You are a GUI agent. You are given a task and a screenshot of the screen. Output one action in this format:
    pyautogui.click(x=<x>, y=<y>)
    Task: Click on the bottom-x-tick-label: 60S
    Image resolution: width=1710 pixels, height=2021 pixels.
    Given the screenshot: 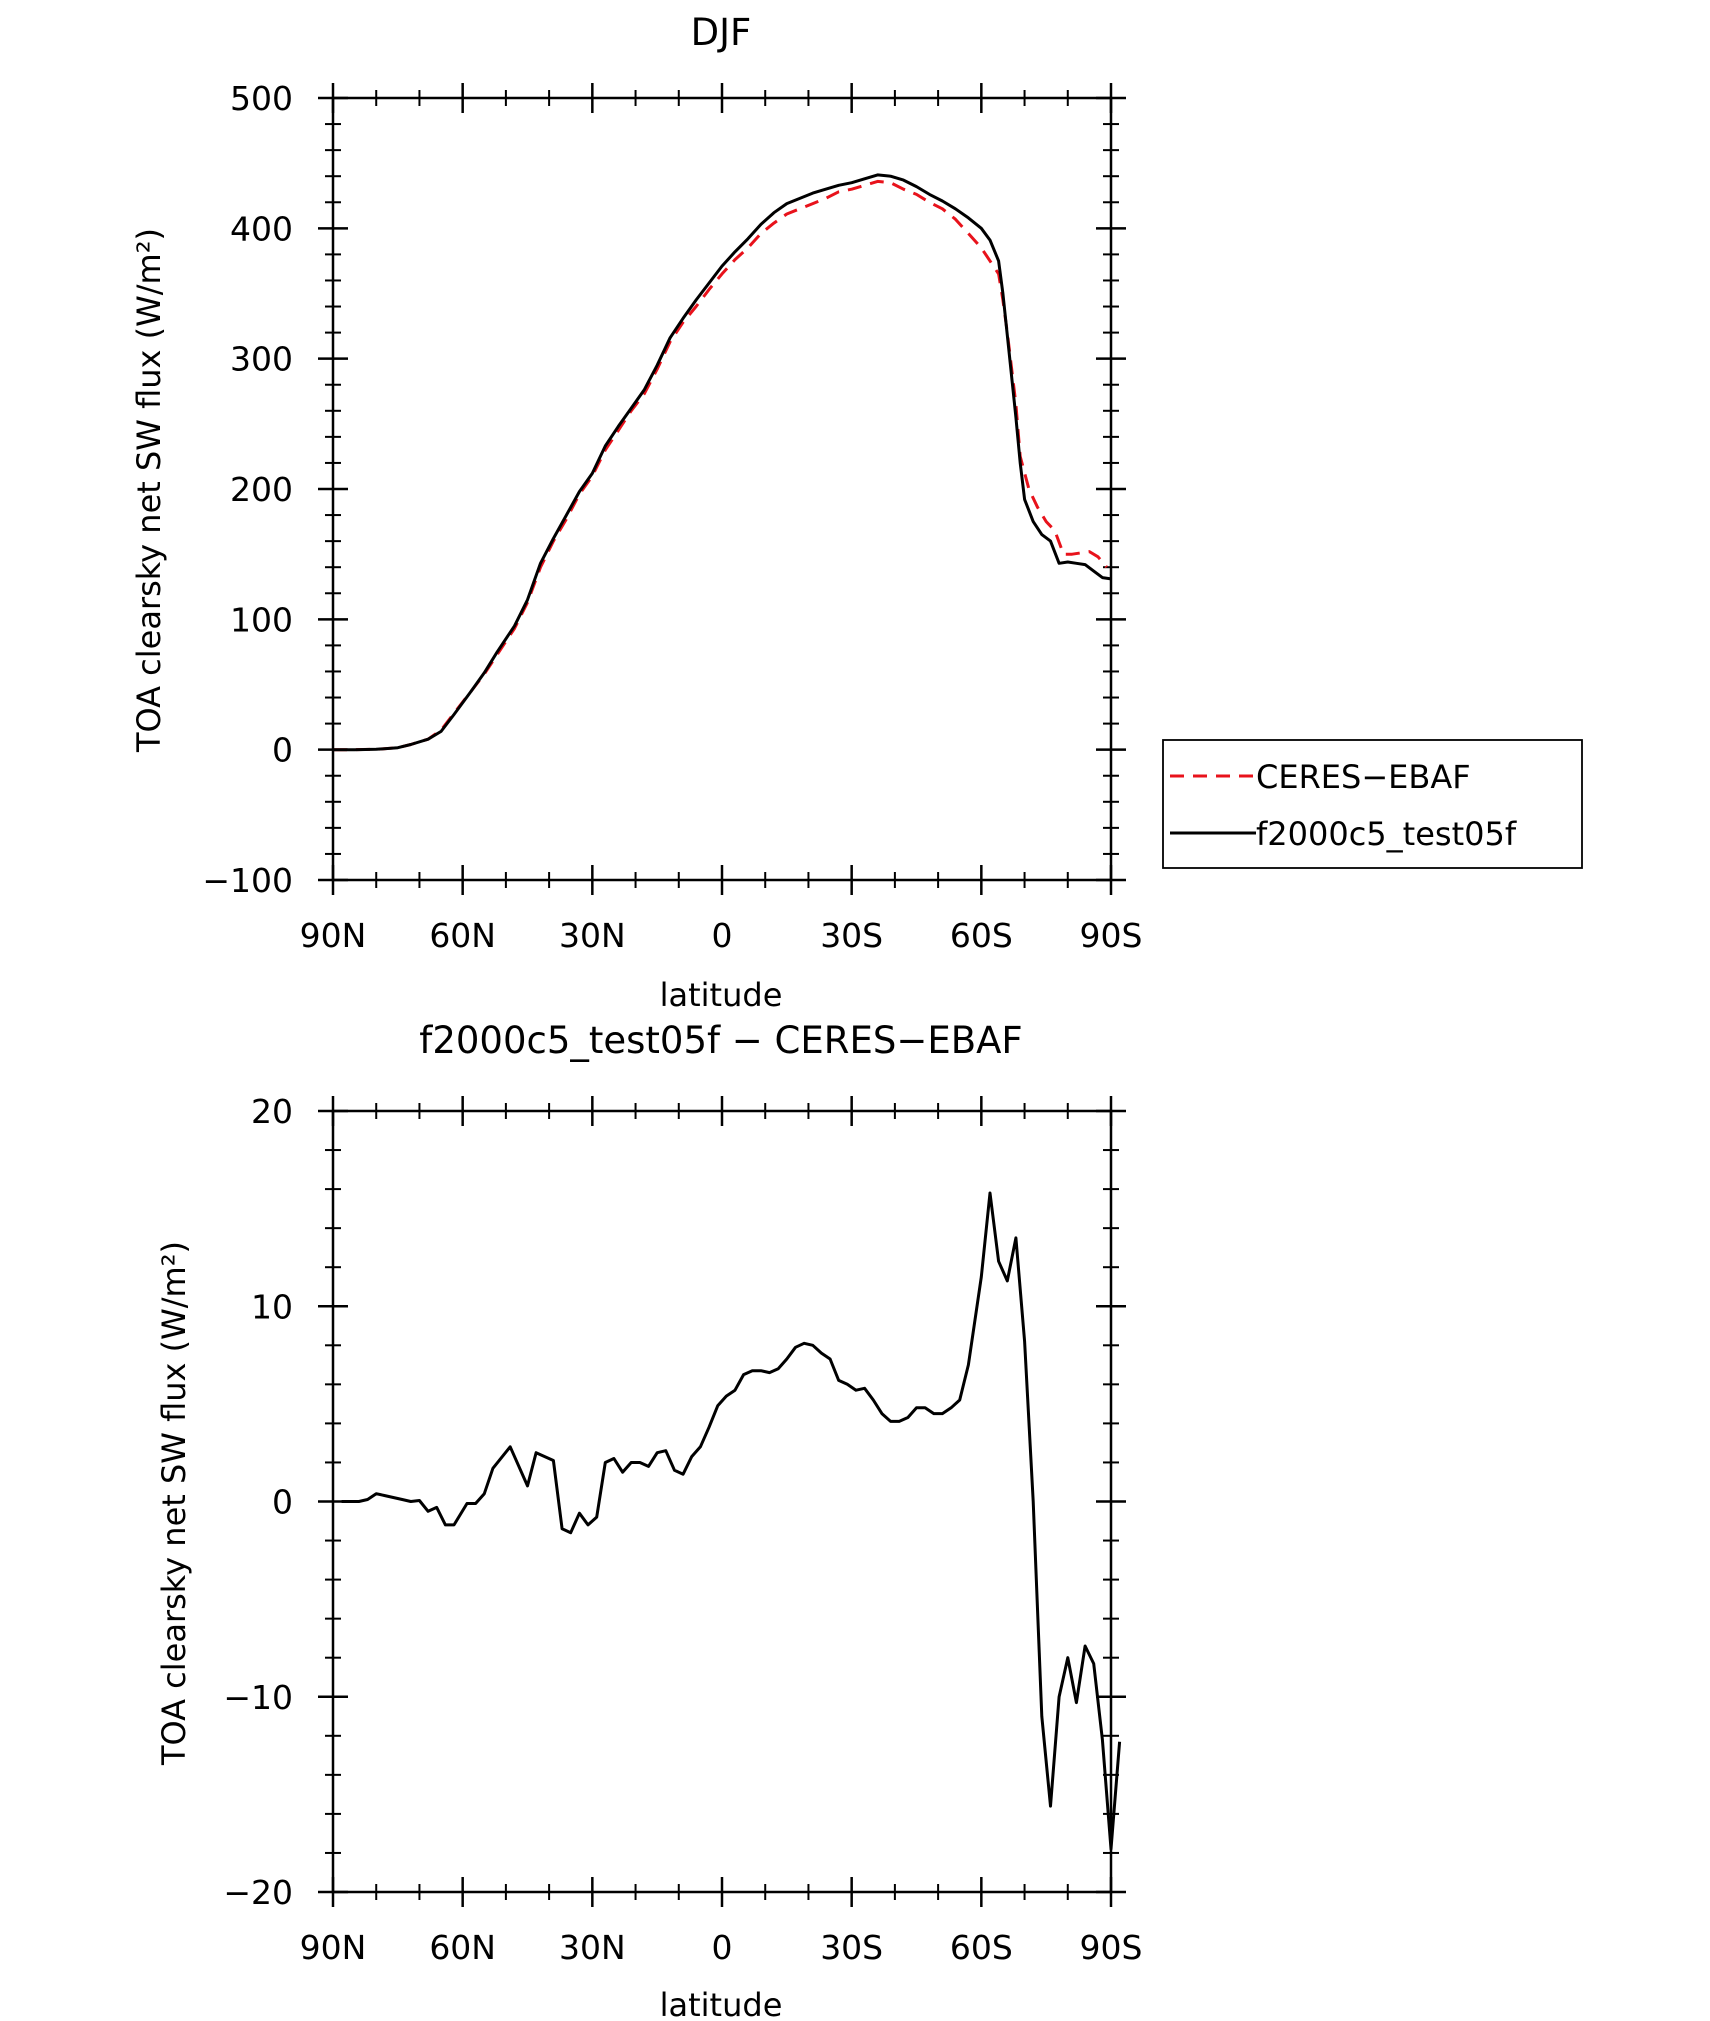 What is the action you would take?
    pyautogui.click(x=981, y=1947)
    